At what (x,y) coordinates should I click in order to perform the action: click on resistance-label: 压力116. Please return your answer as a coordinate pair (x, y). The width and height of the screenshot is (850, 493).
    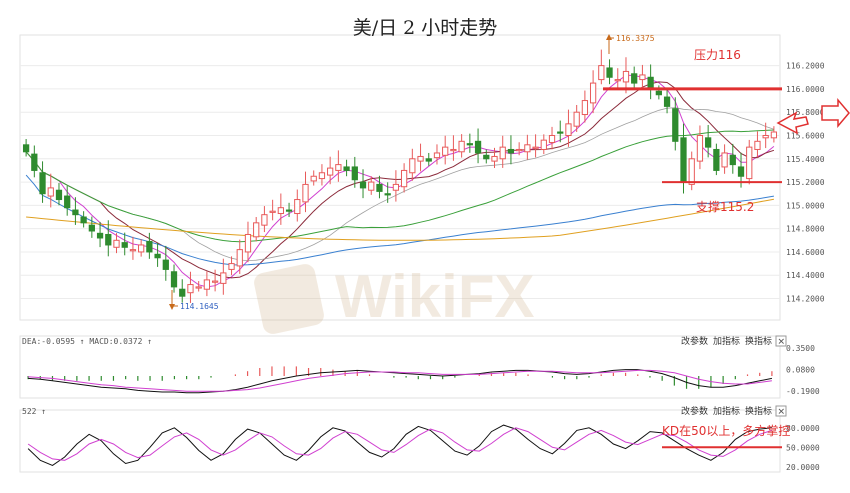
    Looking at the image, I should click on (717, 55).